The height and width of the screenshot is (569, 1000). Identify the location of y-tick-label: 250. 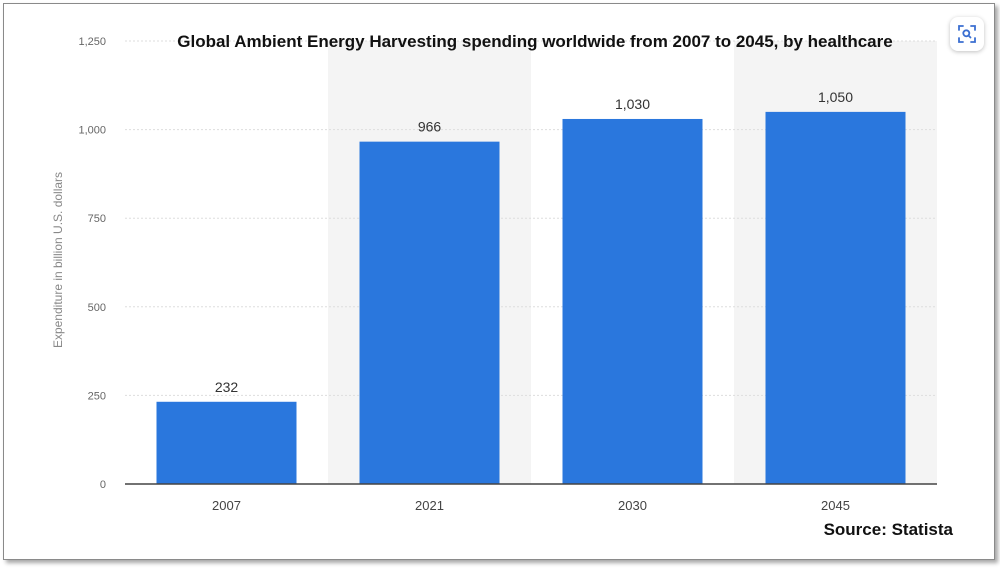
(97, 396).